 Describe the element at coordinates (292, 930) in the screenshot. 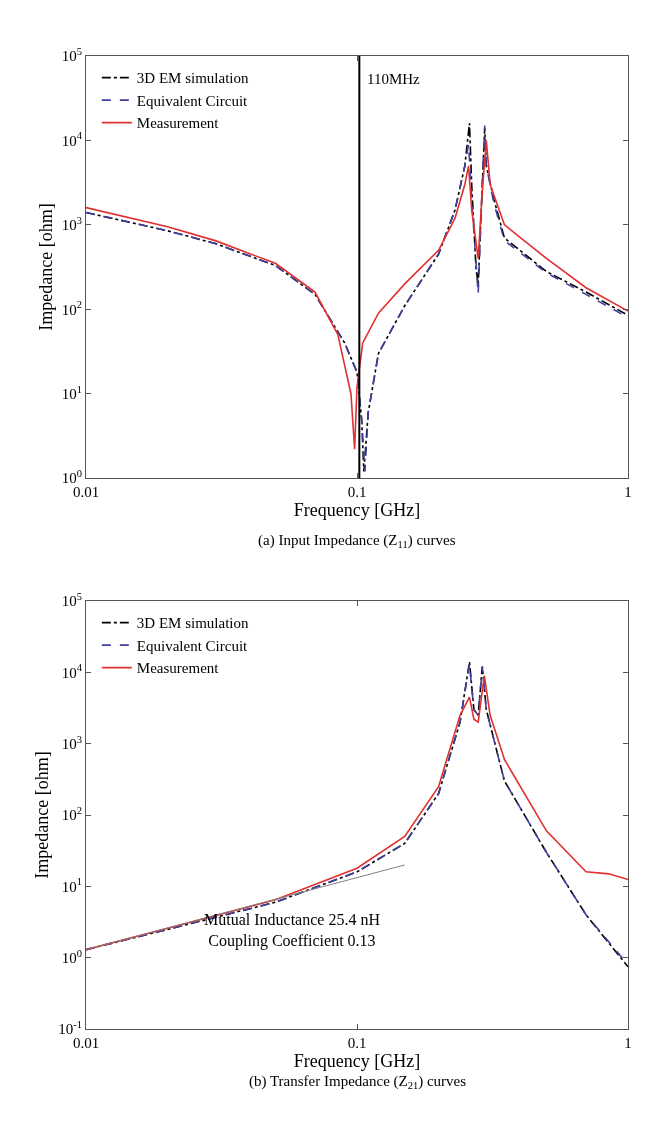

I see `annotation: Mutual Inductance 25.4 nH Coupling Coefficient 0.13` at that location.